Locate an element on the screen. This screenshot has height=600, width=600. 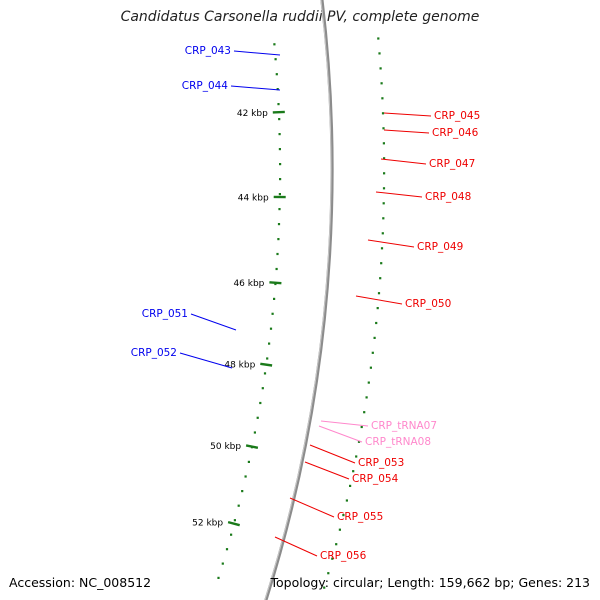
gene-label-crp-044: CRP_044 is located at coordinates (205, 86).